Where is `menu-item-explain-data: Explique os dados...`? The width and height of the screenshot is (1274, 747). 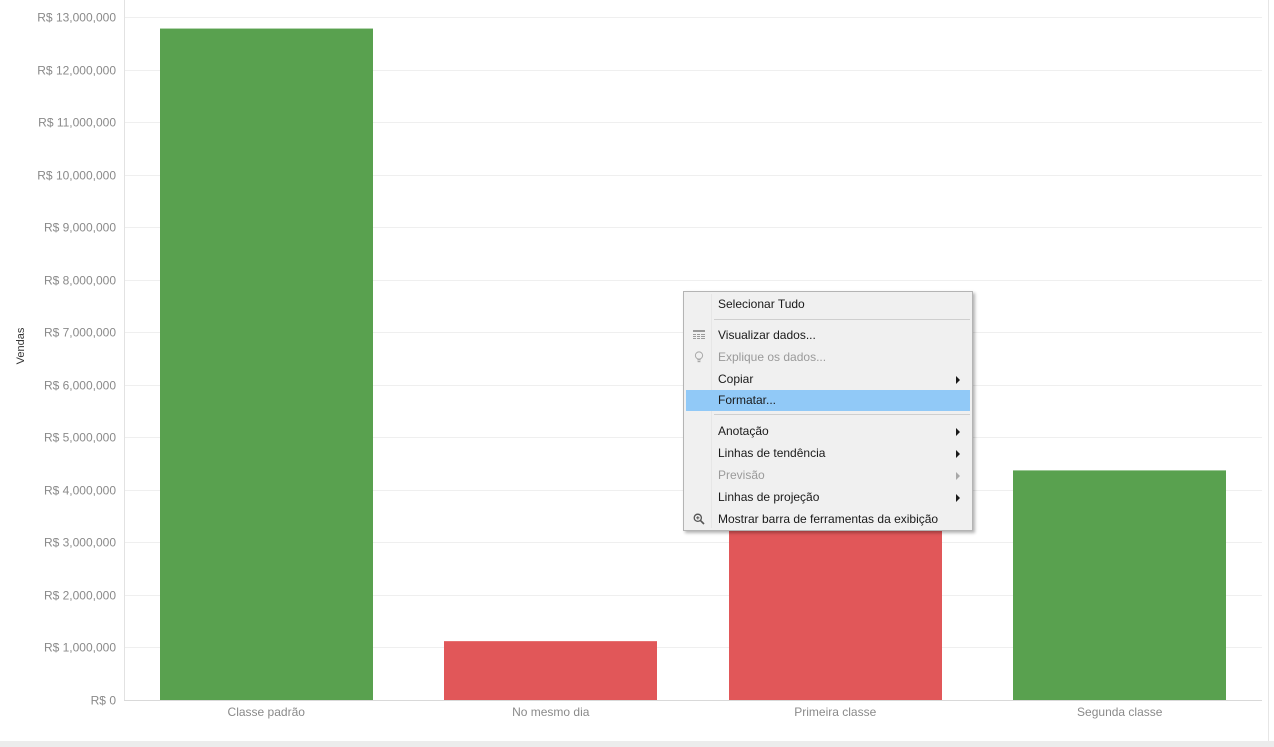 menu-item-explain-data: Explique os dados... is located at coordinates (828, 357).